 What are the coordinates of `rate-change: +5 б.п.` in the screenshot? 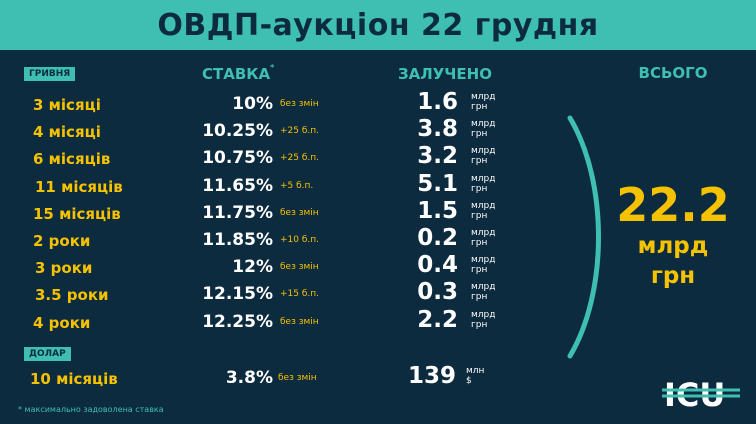 It's located at (297, 185).